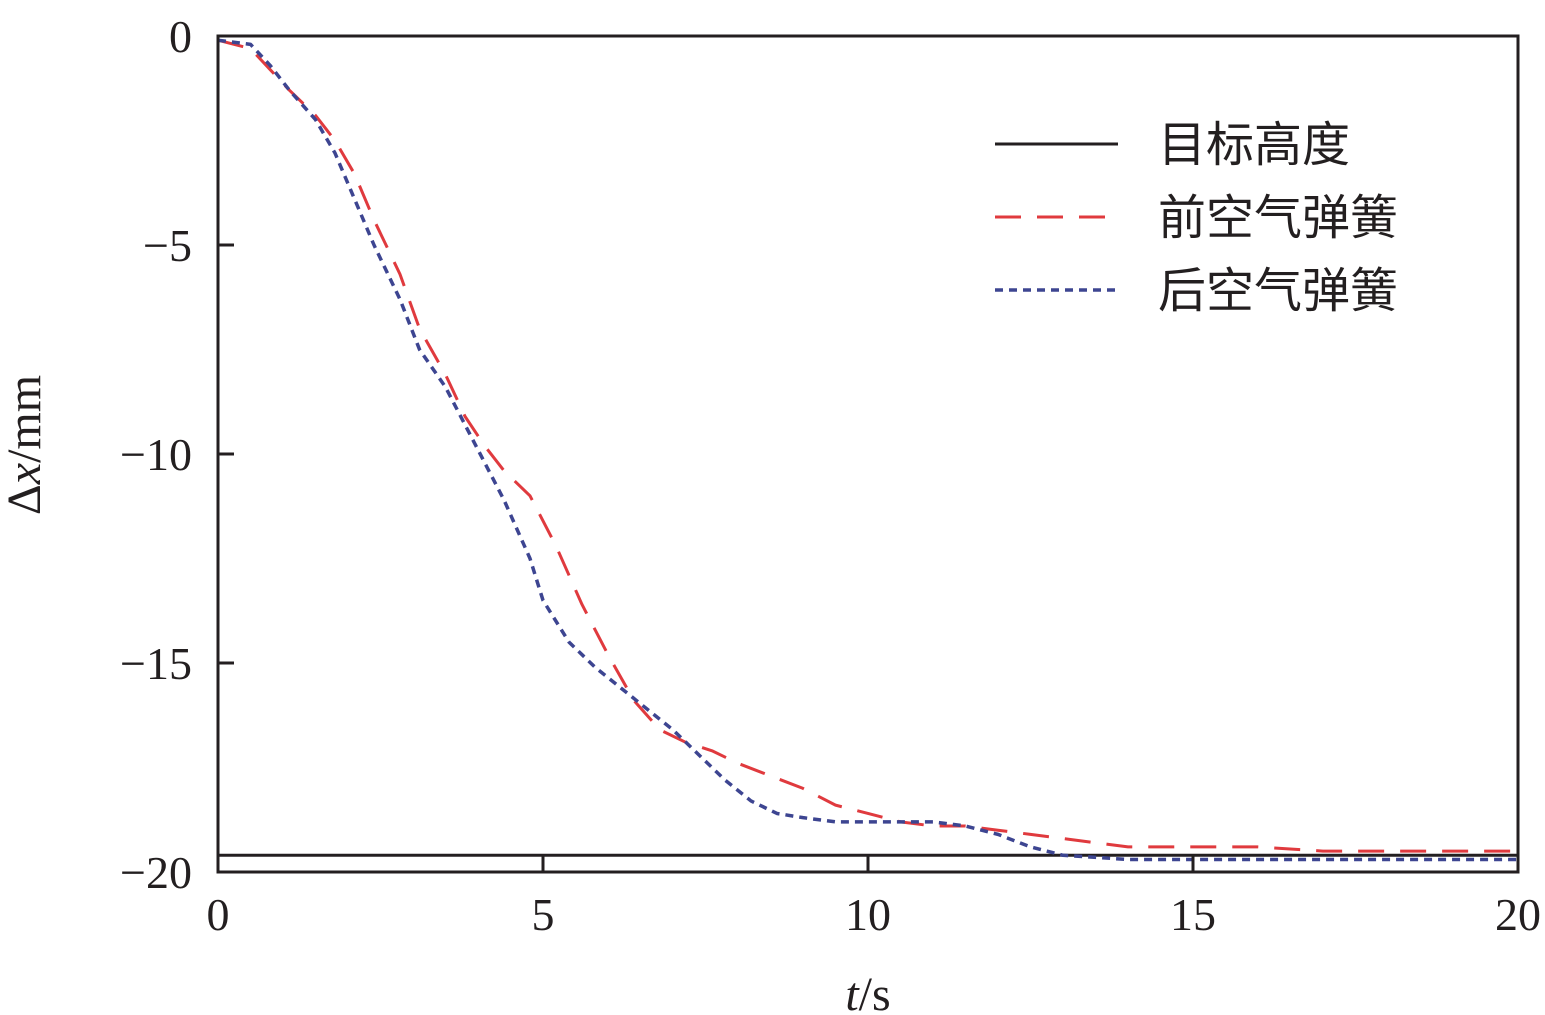  What do you see at coordinates (156, 663) in the screenshot?
I see `y-tick-label: −15` at bounding box center [156, 663].